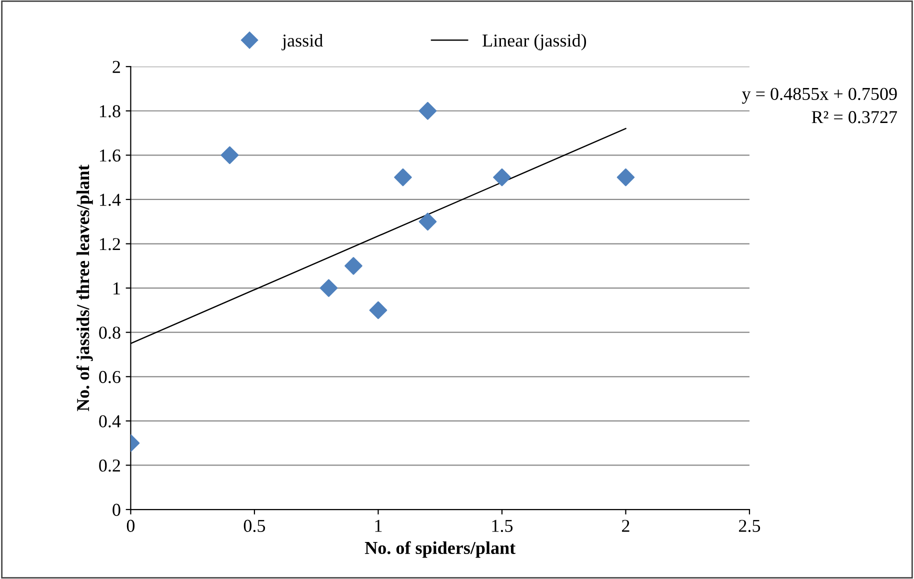  What do you see at coordinates (109, 377) in the screenshot?
I see `y-tick-label: 0.6` at bounding box center [109, 377].